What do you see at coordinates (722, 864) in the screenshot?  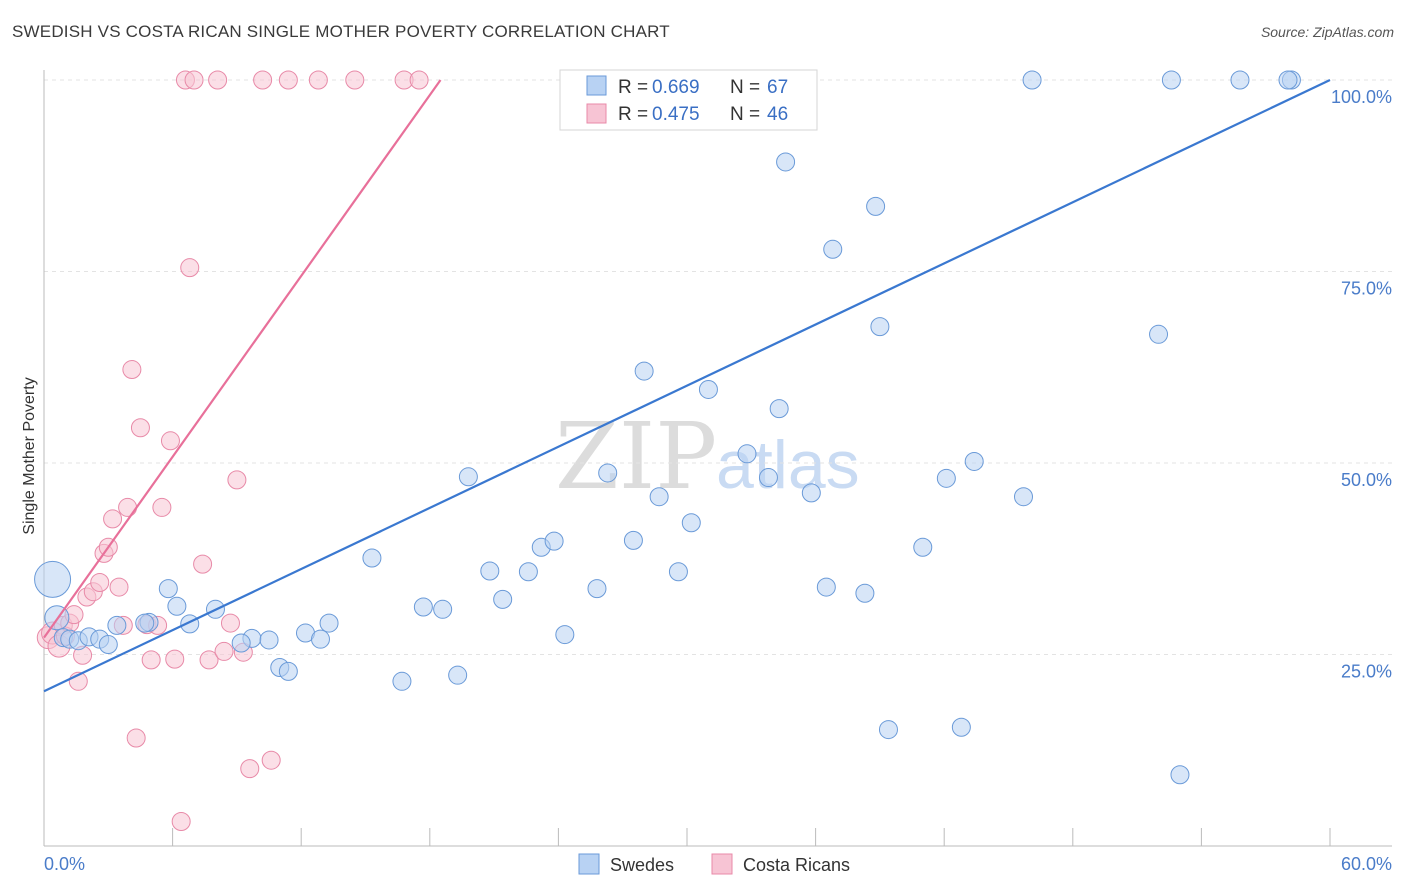 I see `bottom-legend-swatch-costa-ricans` at bounding box center [722, 864].